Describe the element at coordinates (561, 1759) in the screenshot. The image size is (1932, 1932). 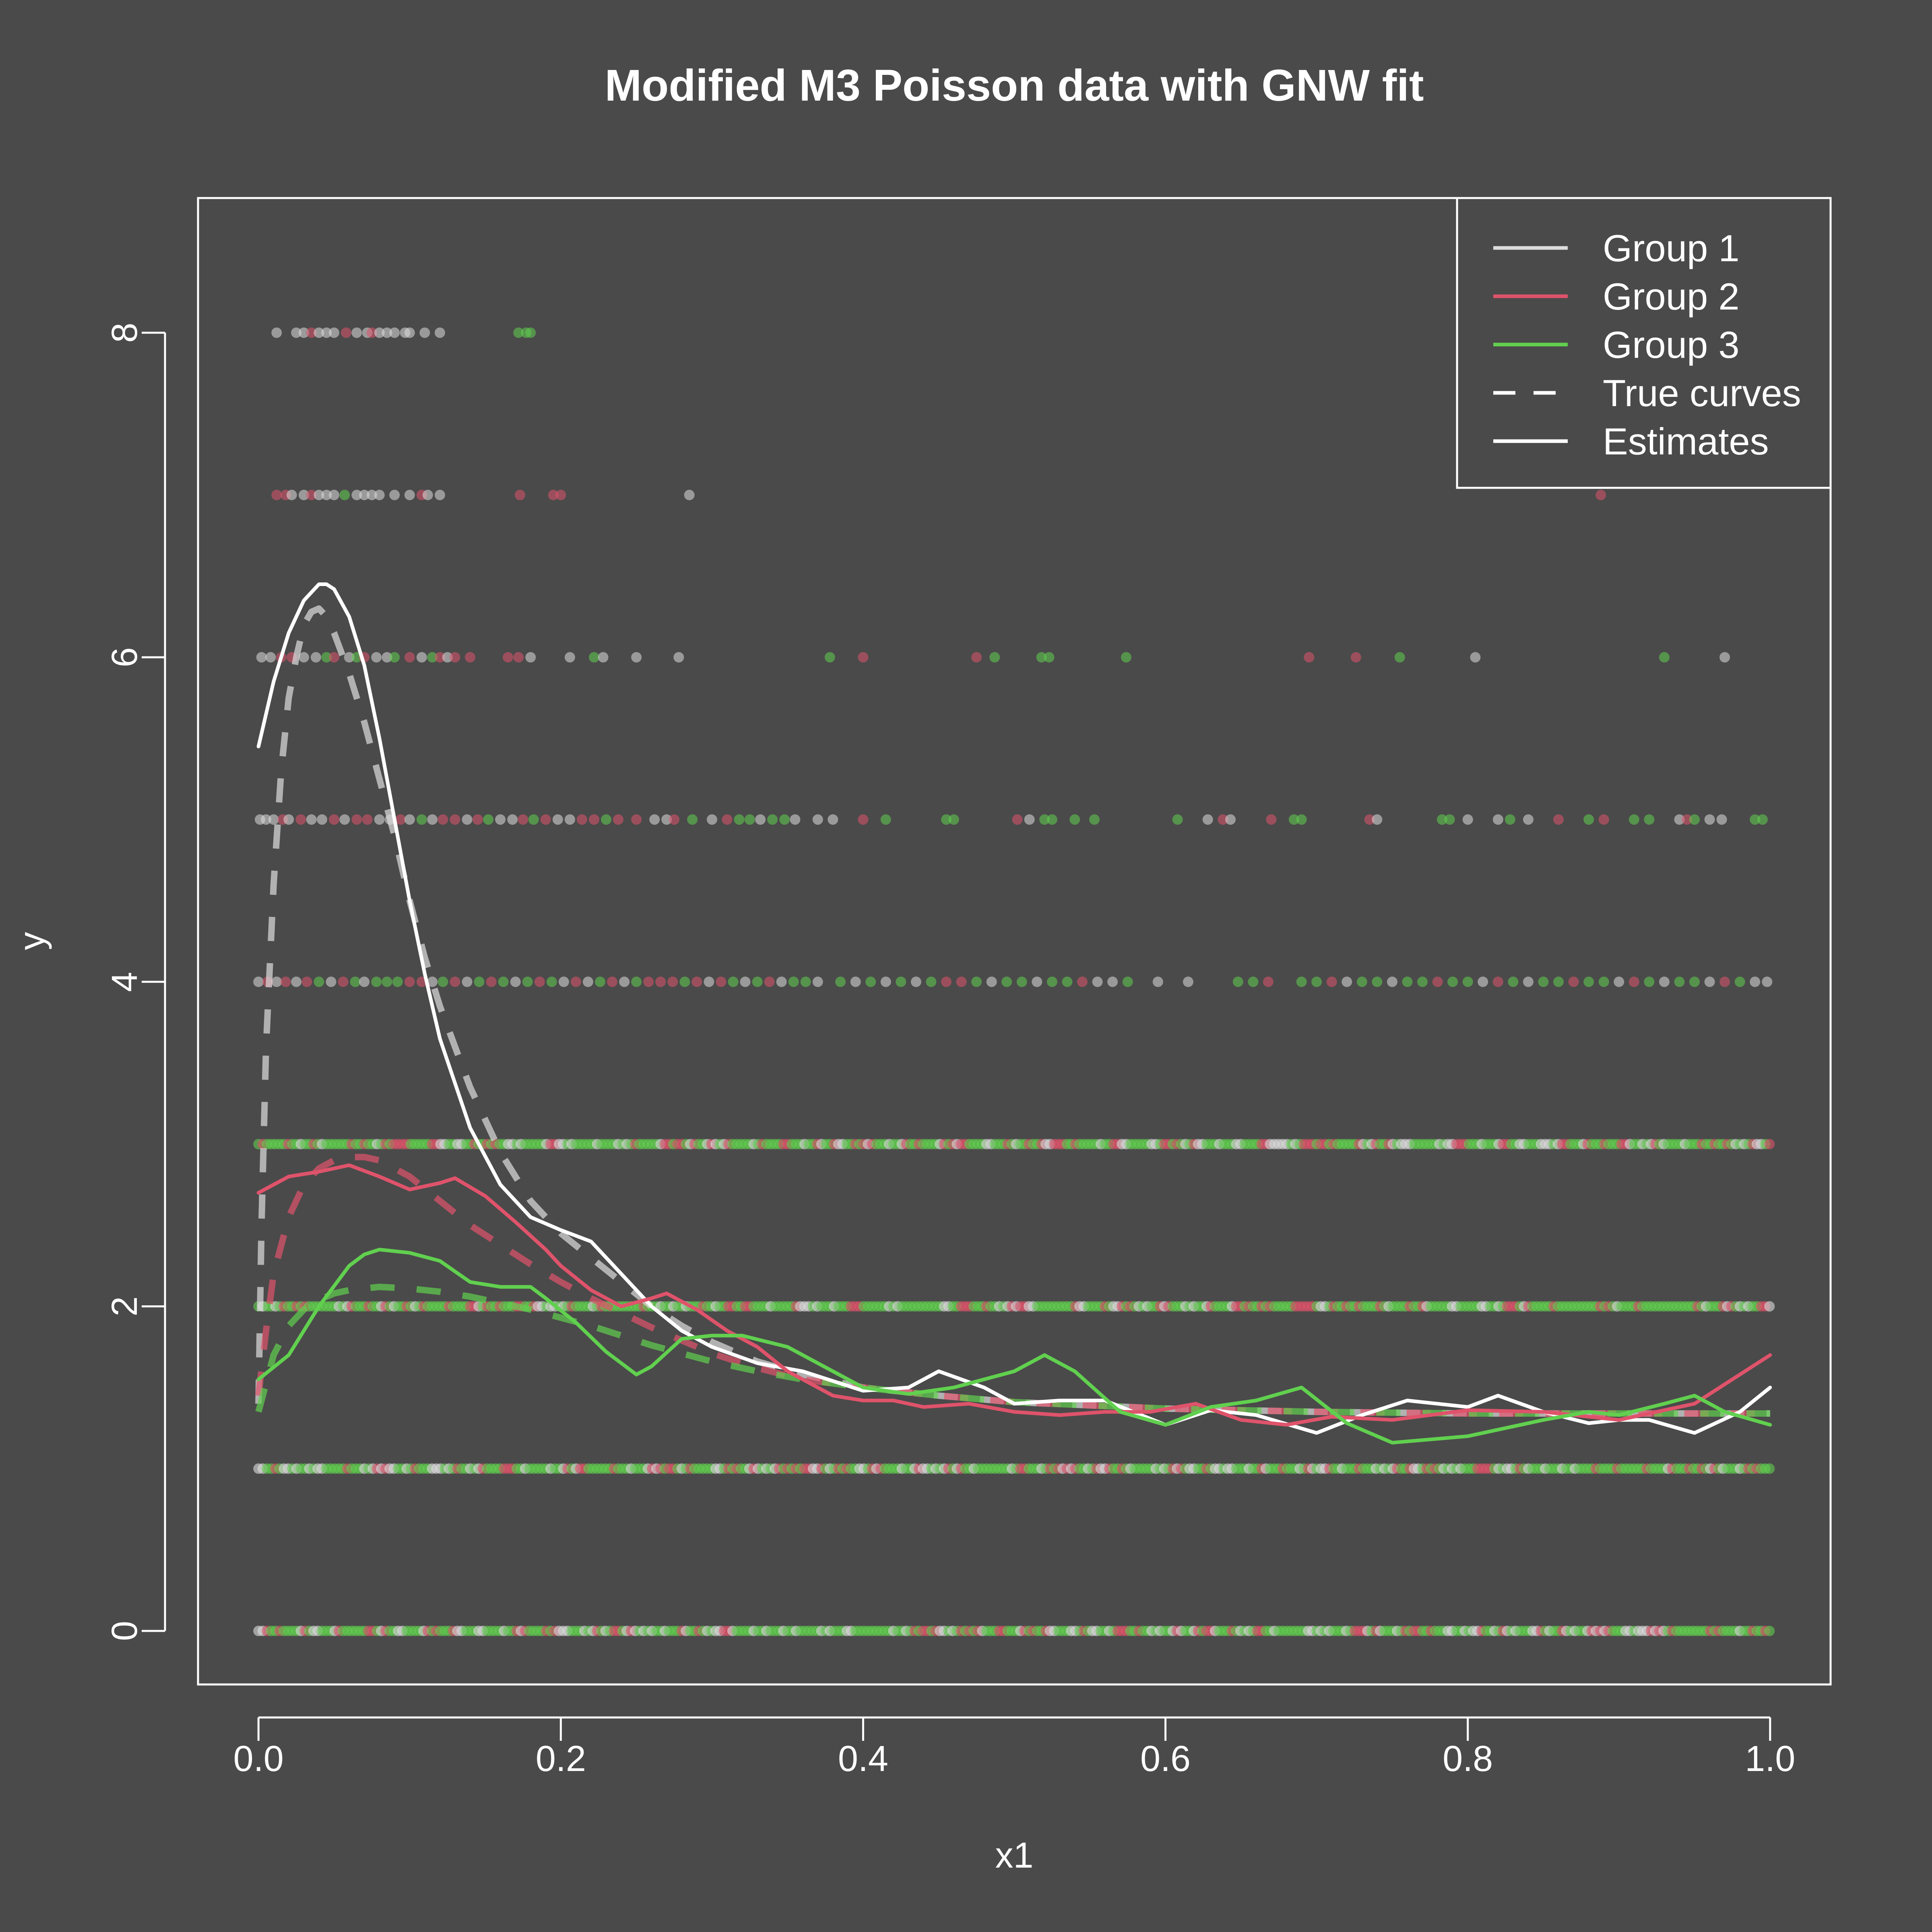
I see `x-tick-label: 0.2` at that location.